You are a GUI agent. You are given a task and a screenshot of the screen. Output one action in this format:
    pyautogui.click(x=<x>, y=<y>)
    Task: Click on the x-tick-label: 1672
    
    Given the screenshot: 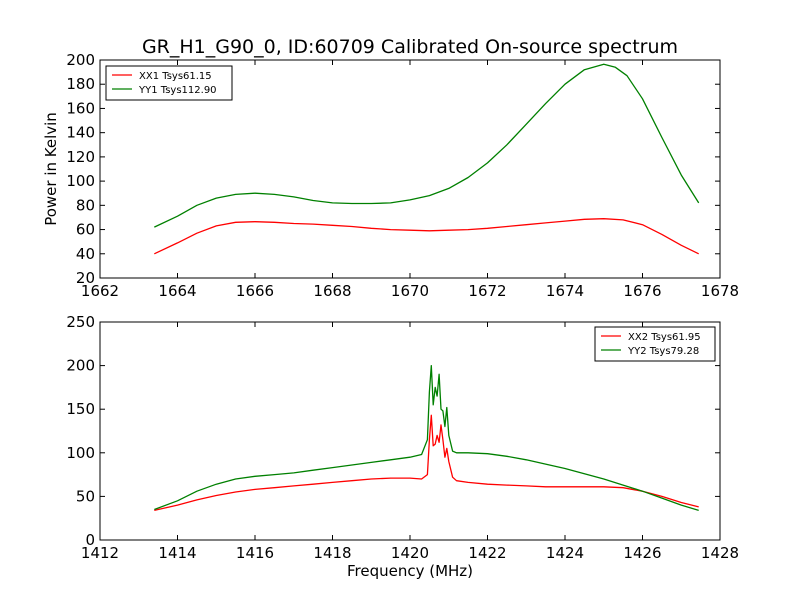 What is the action you would take?
    pyautogui.click(x=487, y=291)
    